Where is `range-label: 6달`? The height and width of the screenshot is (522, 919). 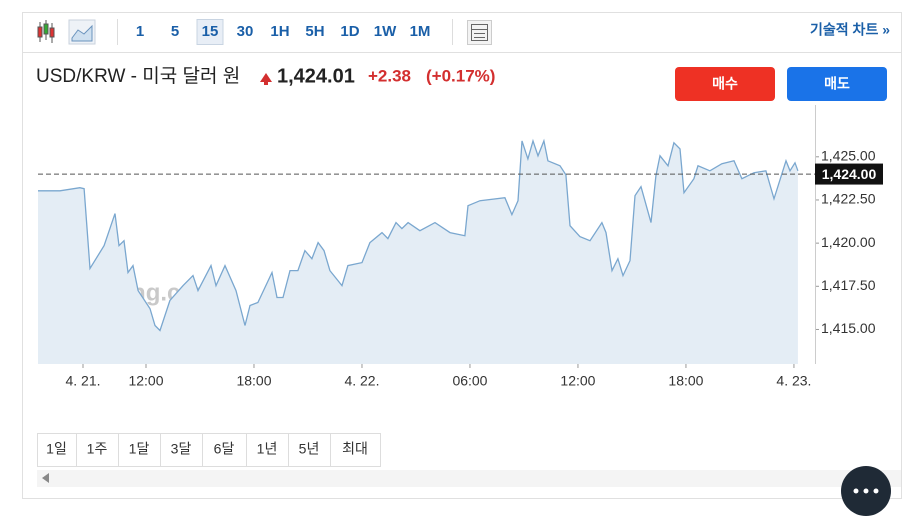
range-label: 6달 is located at coordinates (224, 449).